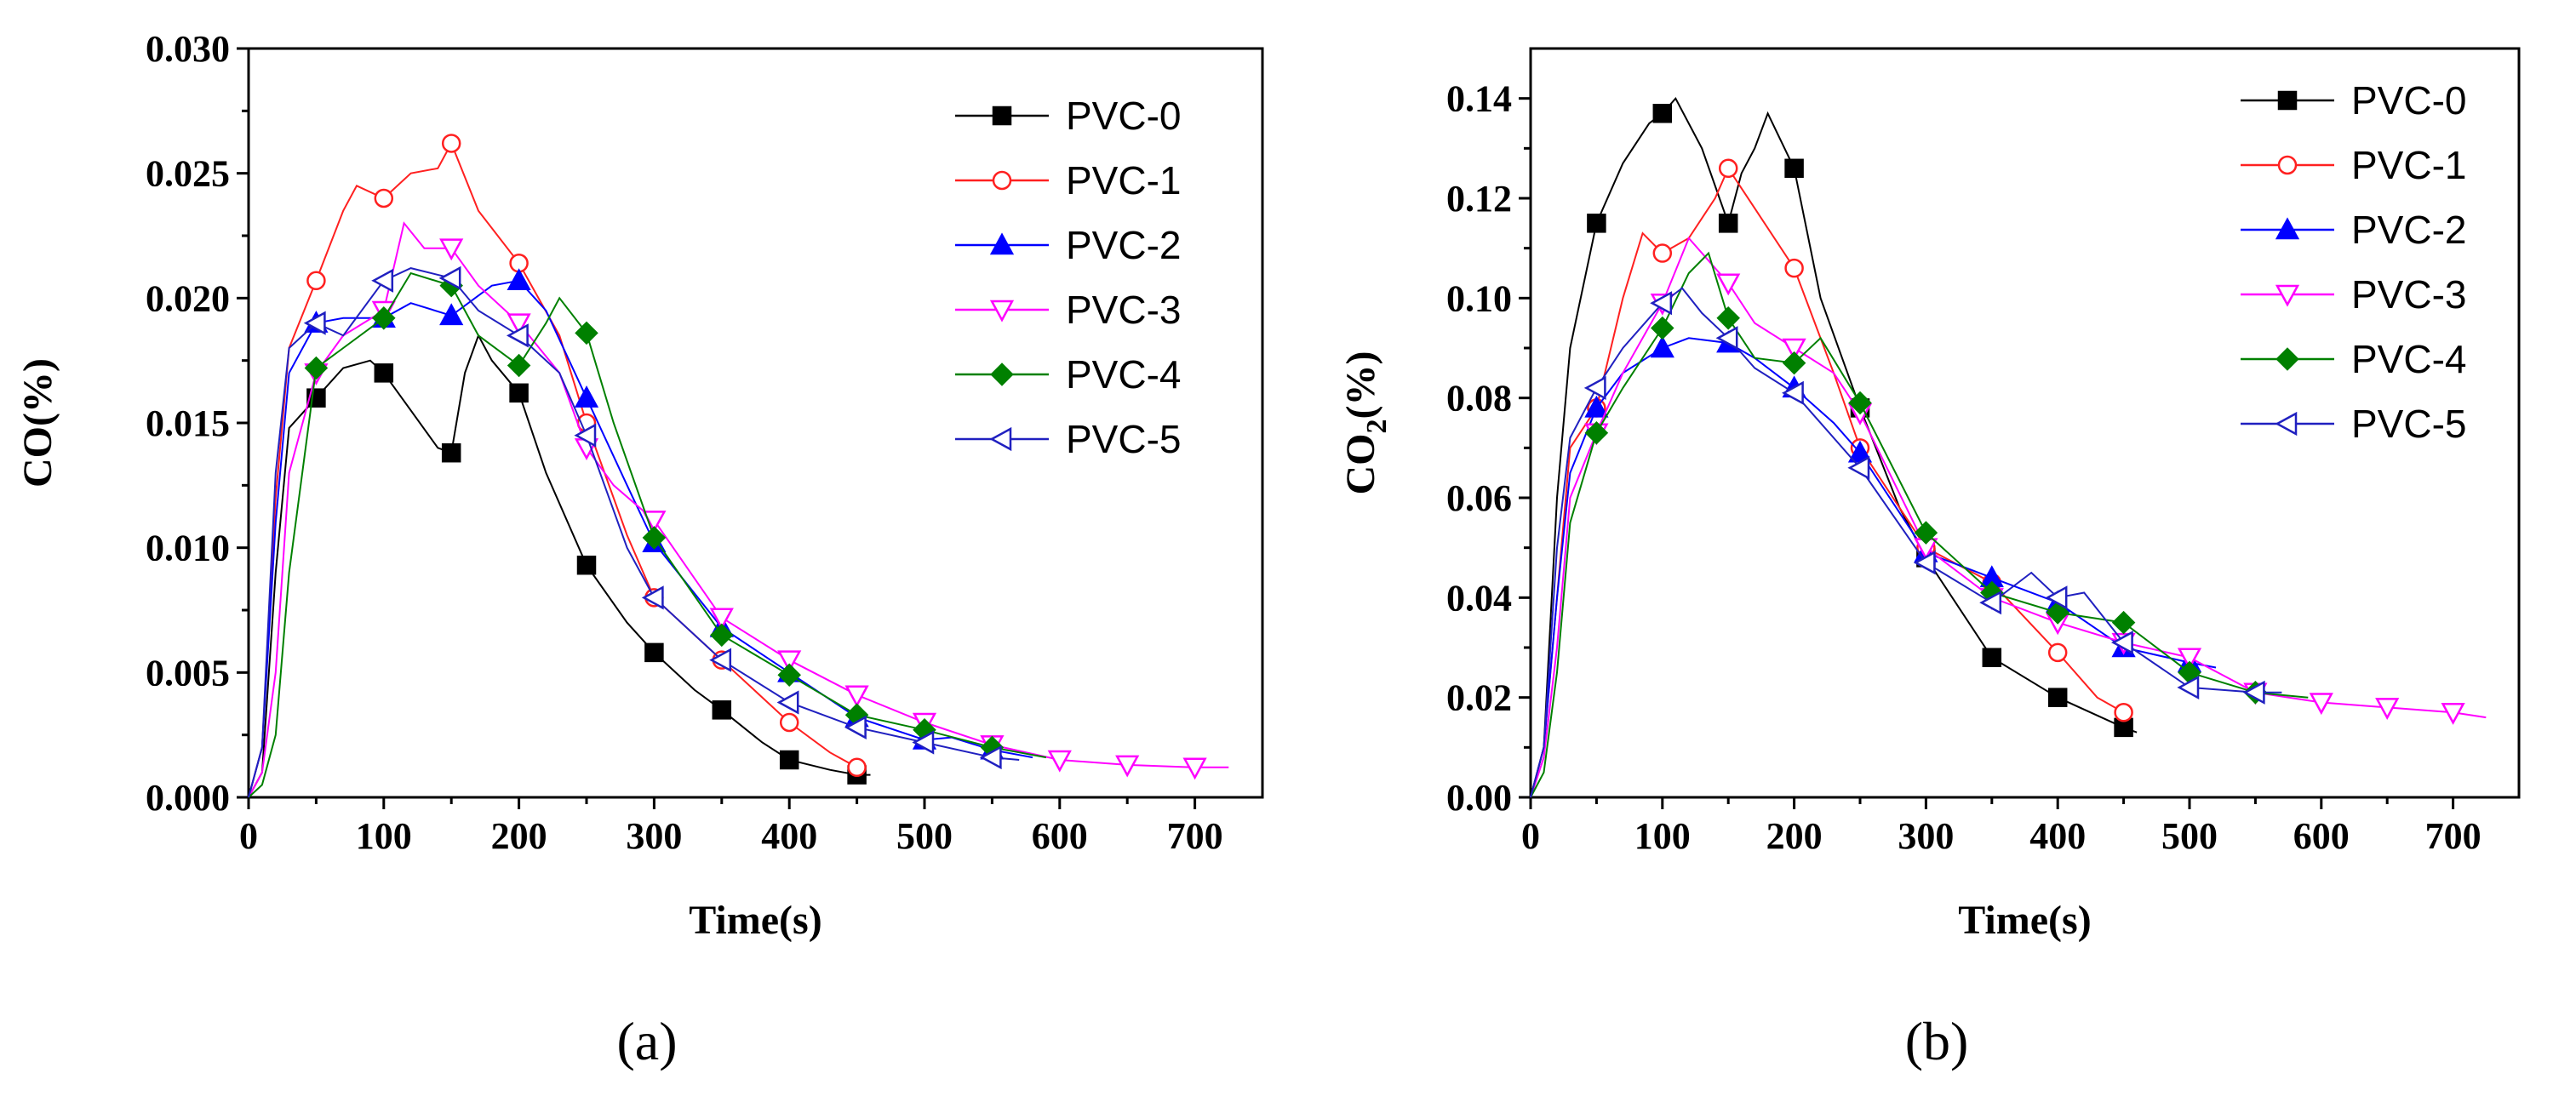 This screenshot has height=1096, width=2576. Describe the element at coordinates (188, 298) in the screenshot. I see `y-tick-label: 0.020` at that location.